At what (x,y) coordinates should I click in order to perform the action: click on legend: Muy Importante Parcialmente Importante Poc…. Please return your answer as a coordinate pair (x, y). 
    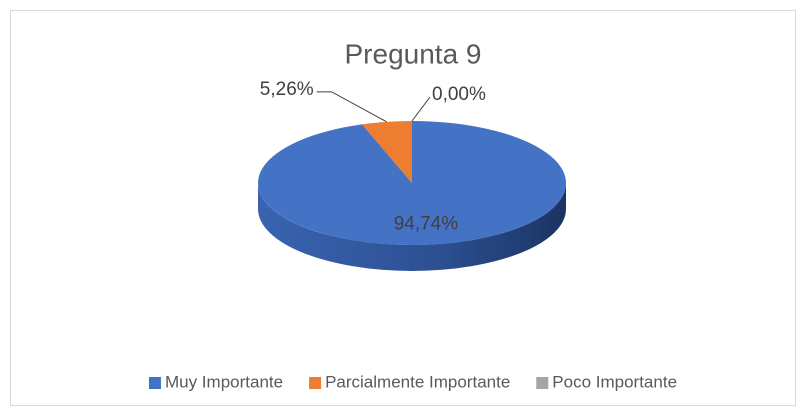
    Looking at the image, I should click on (412, 381).